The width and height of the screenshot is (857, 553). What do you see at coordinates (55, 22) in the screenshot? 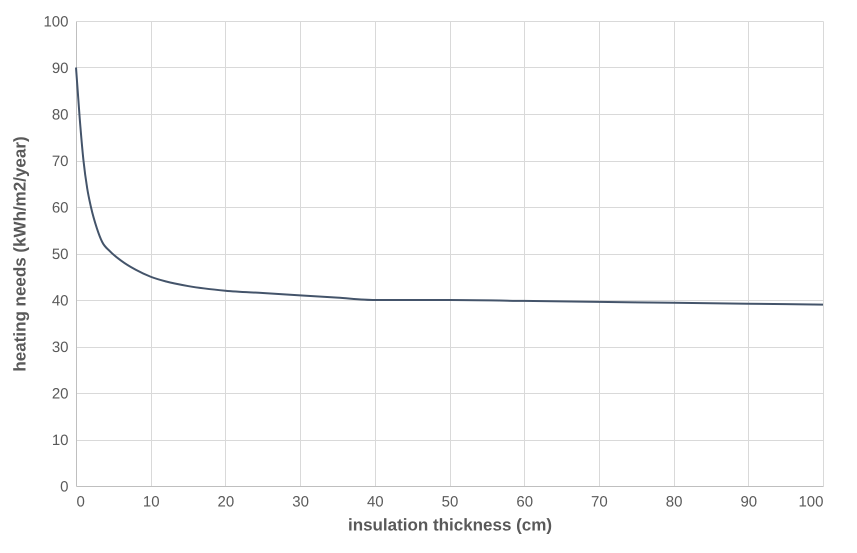
I see `y-tick-label: 100` at bounding box center [55, 22].